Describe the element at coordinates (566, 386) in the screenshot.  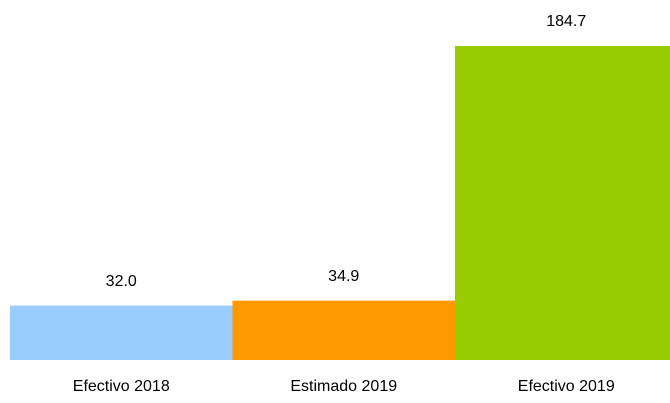
I see `x-tick-label: Efectivo 2019` at that location.